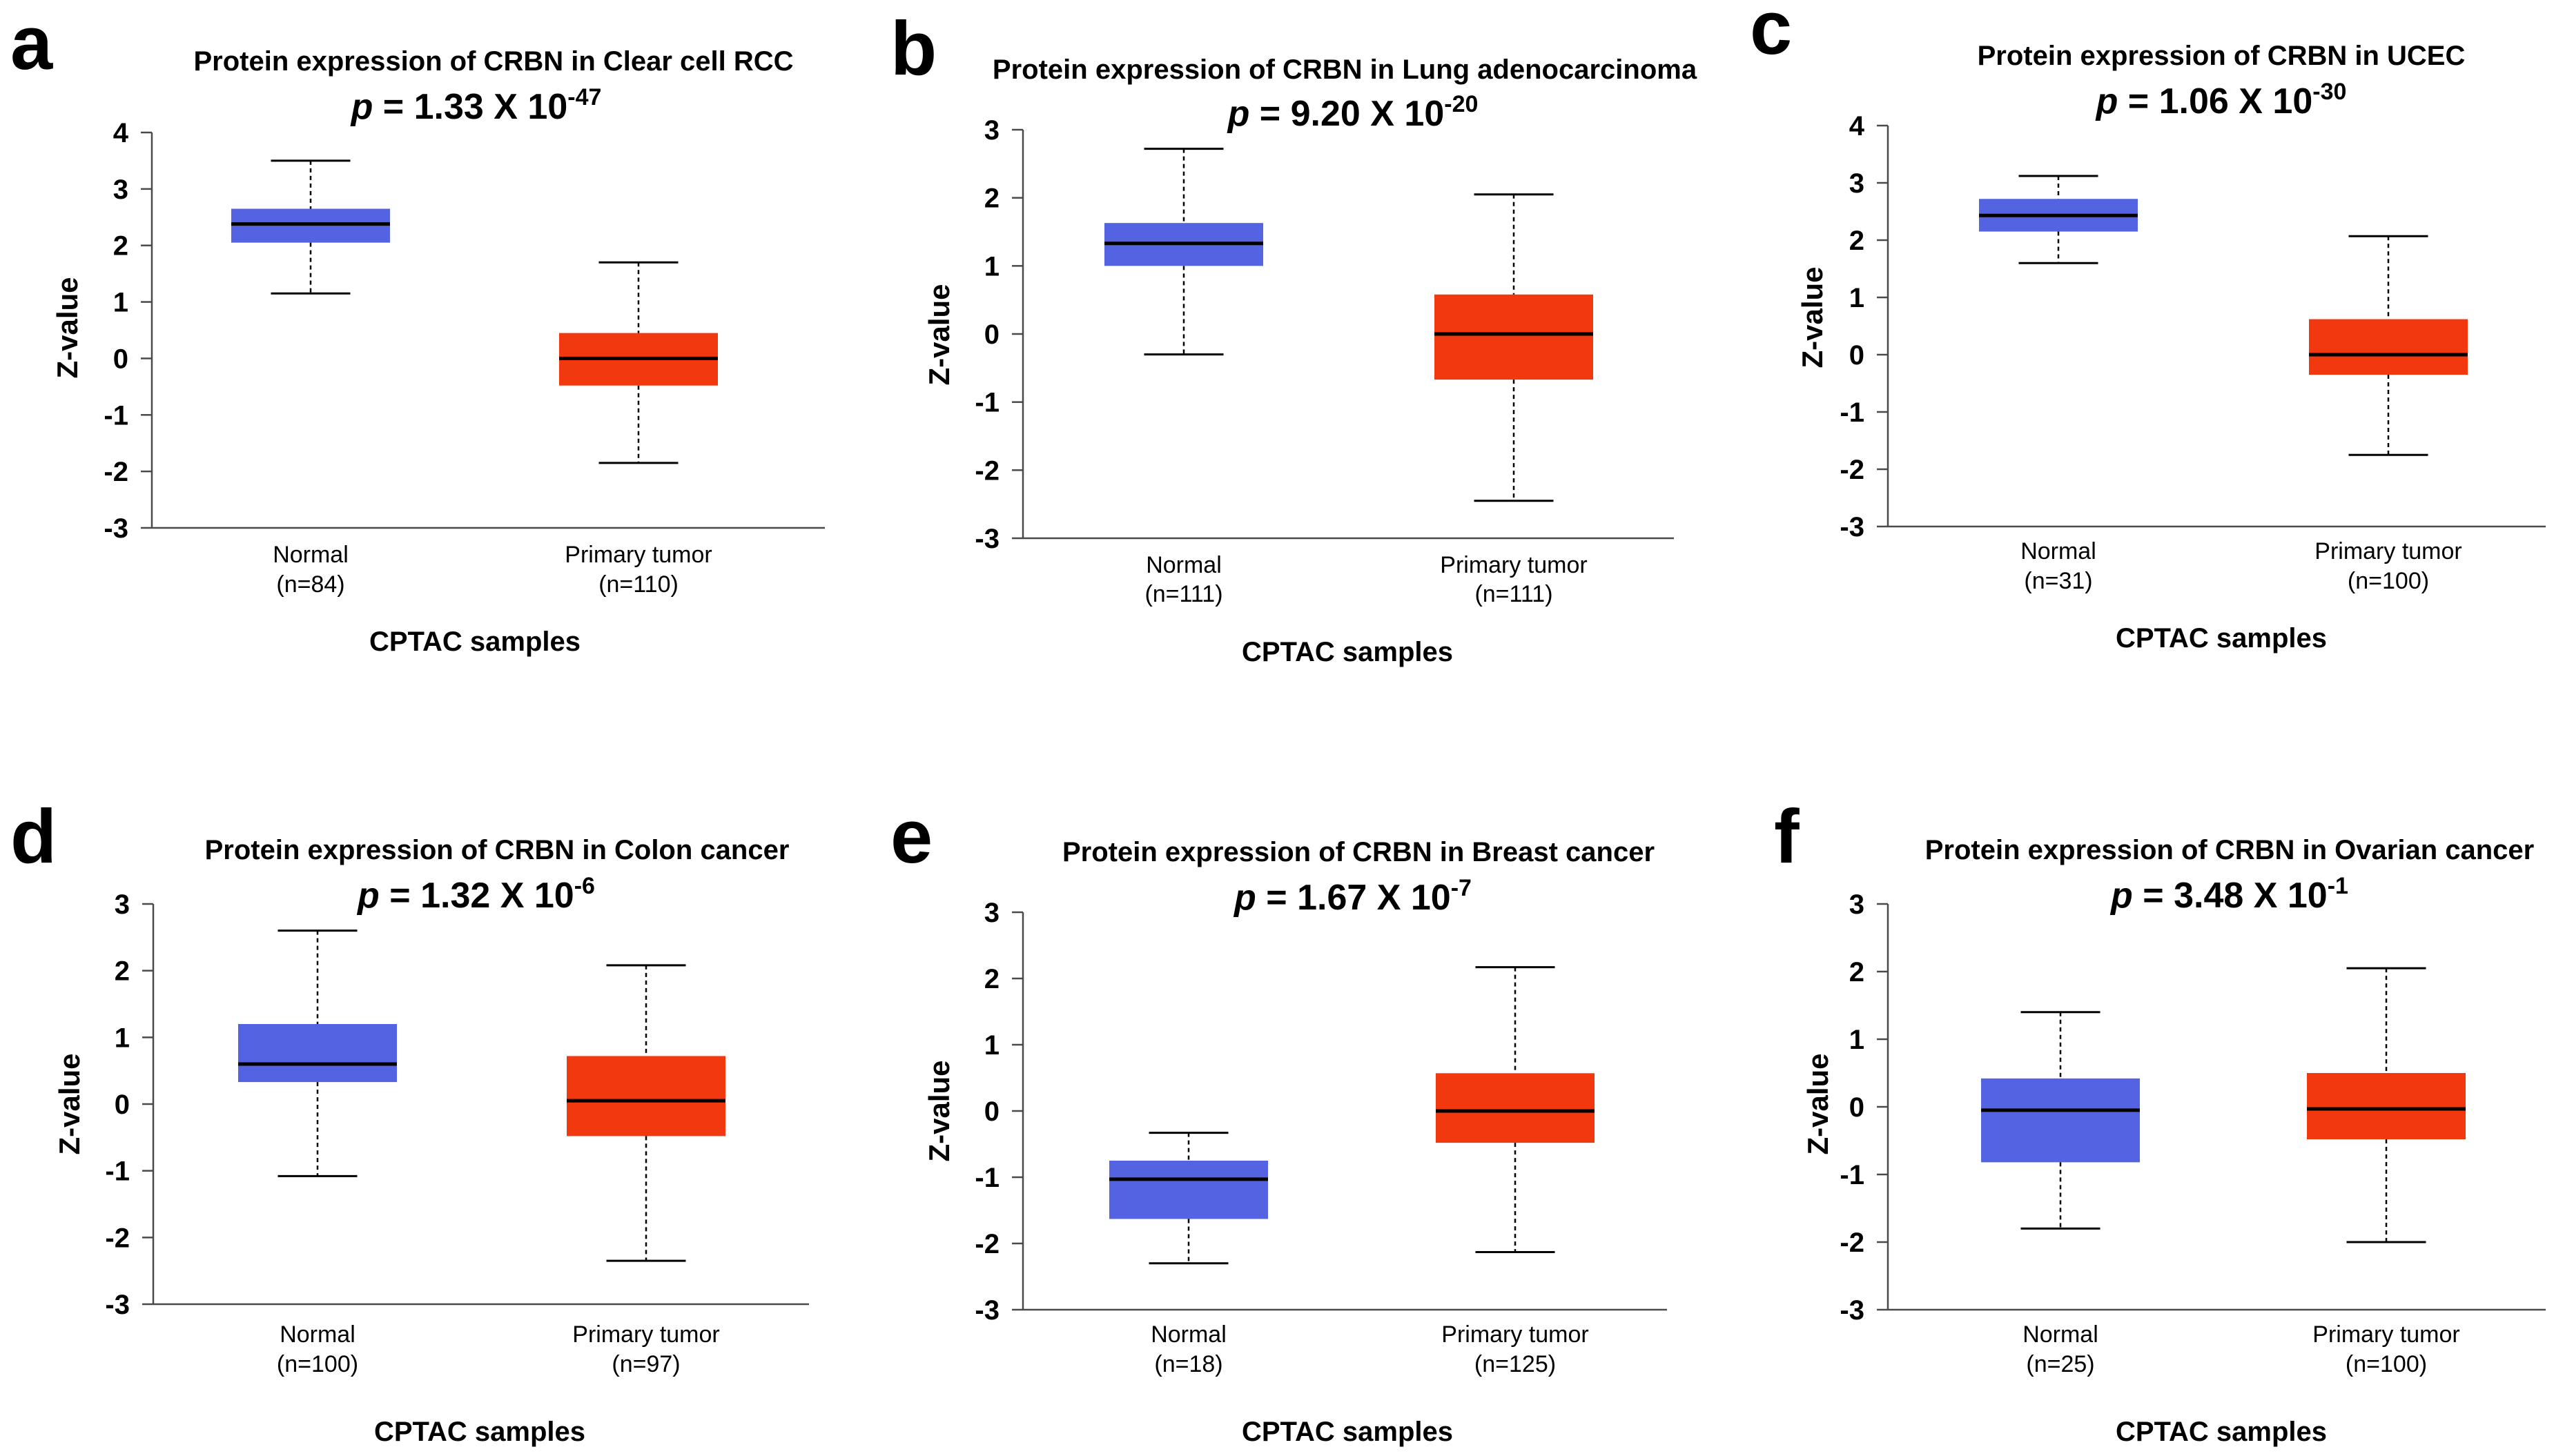 This screenshot has width=2554, height=1456. What do you see at coordinates (2236, 101) in the screenshot?
I see `p-value-base: 1.06 X 10` at bounding box center [2236, 101].